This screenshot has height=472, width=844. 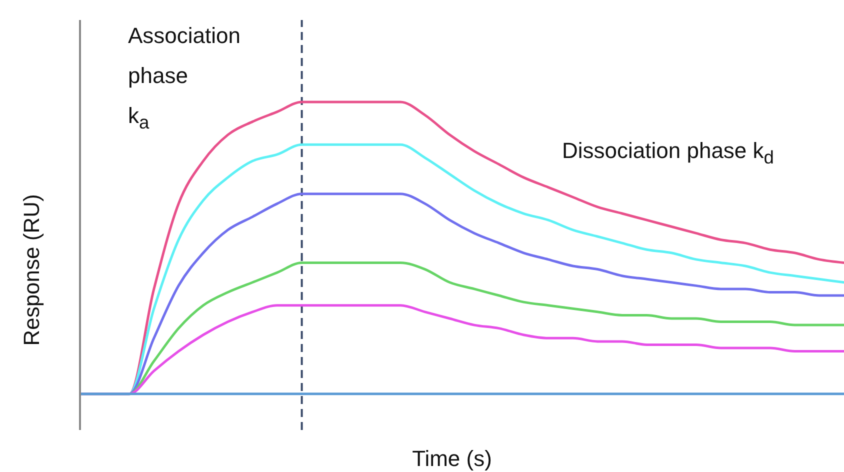 I want to click on x-axis-title: Time (s), so click(x=452, y=459).